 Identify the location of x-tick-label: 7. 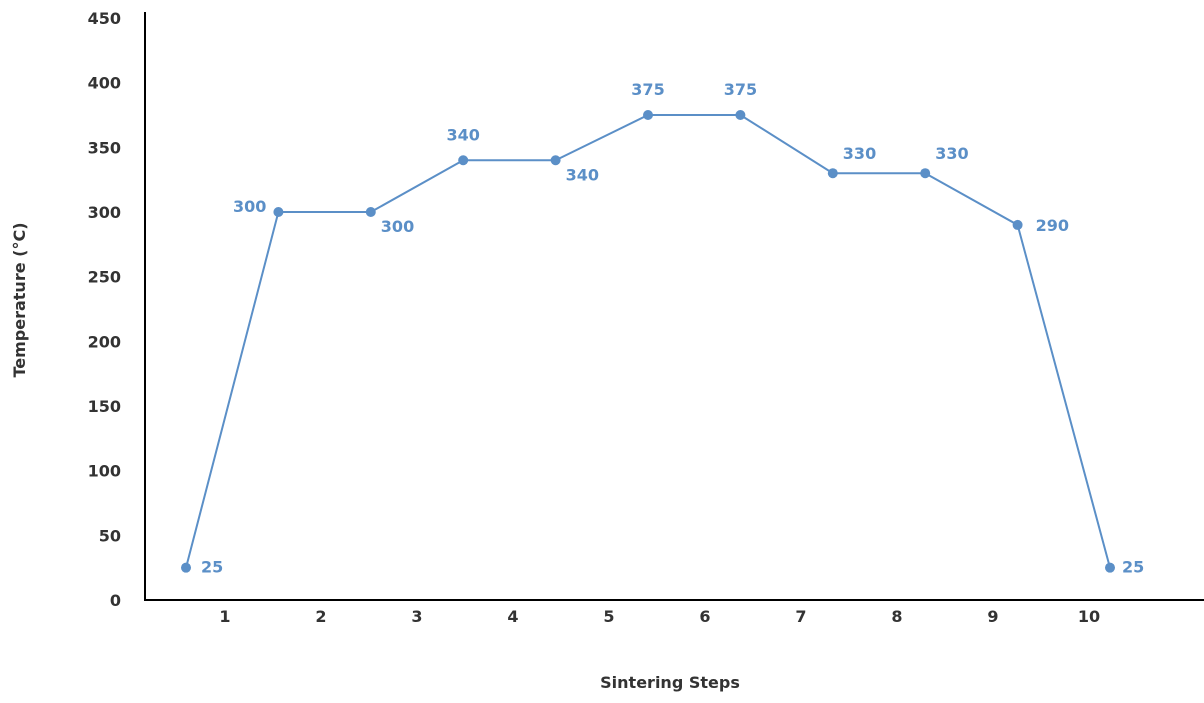
(800, 616).